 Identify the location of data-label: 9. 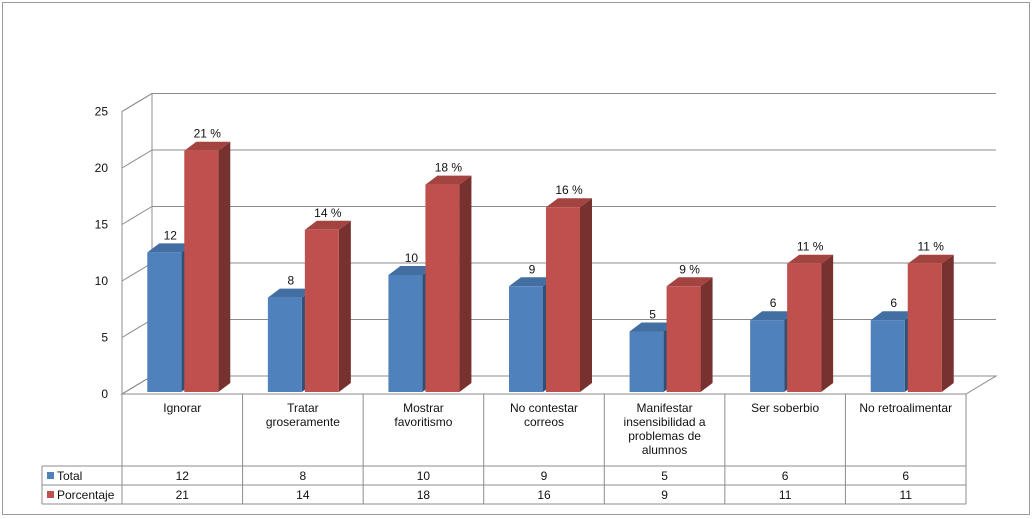
(532, 269).